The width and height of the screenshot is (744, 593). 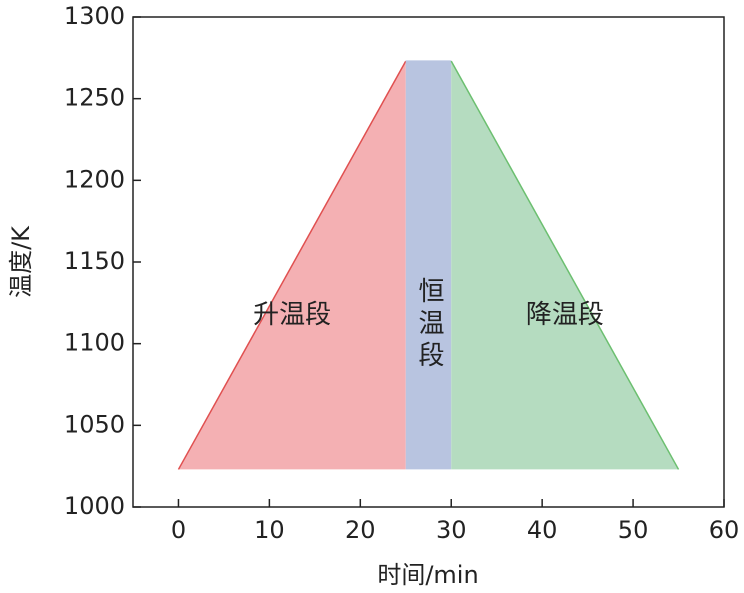 I want to click on y-tick-label: 1150, so click(x=94, y=261).